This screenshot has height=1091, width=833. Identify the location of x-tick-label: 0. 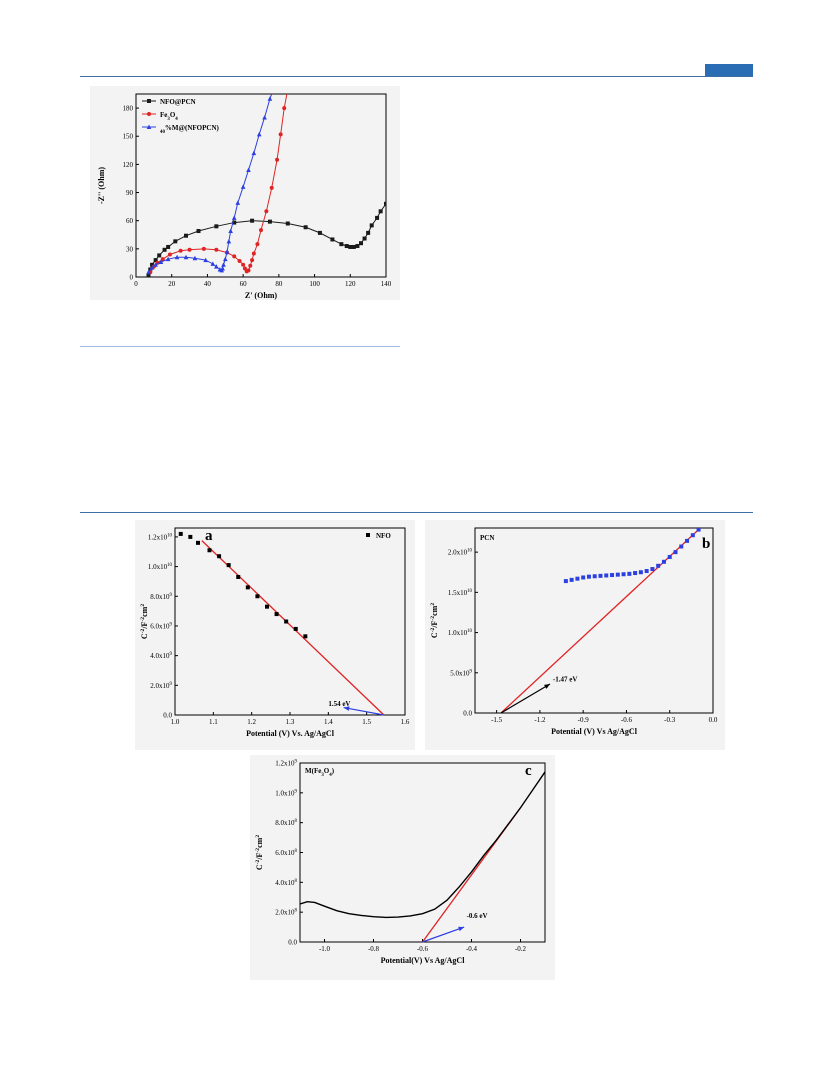
(136, 284).